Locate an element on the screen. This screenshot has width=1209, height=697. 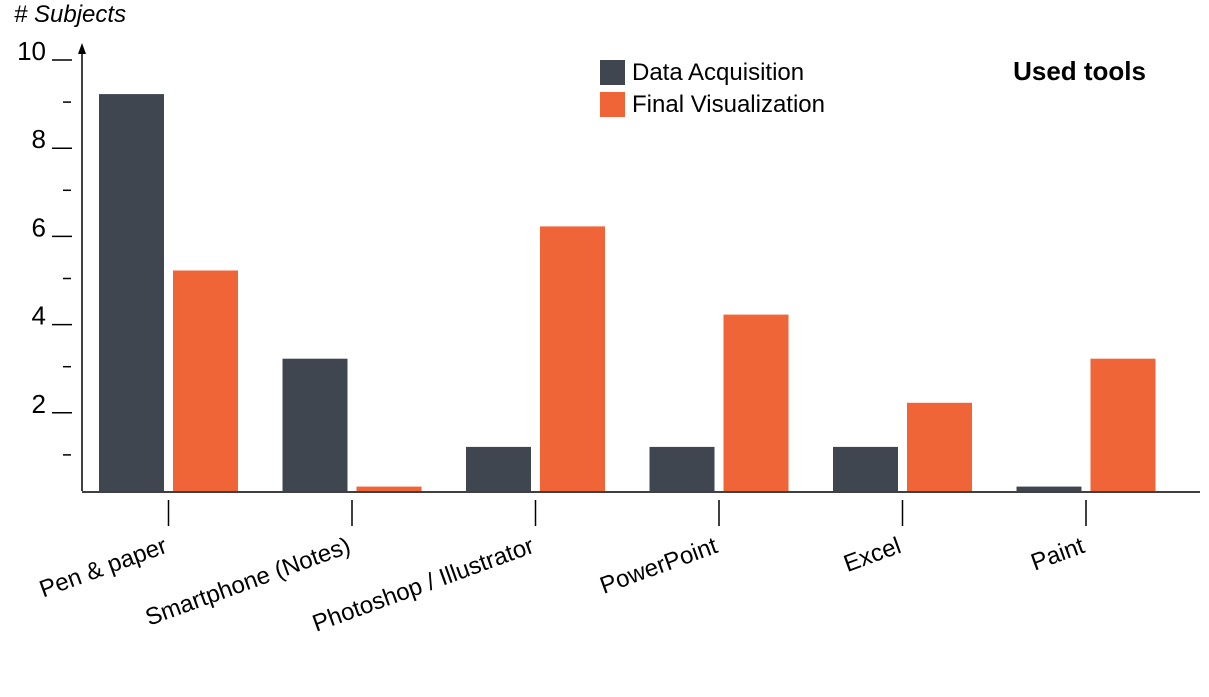
legend-label: Final Visualization is located at coordinates (728, 104).